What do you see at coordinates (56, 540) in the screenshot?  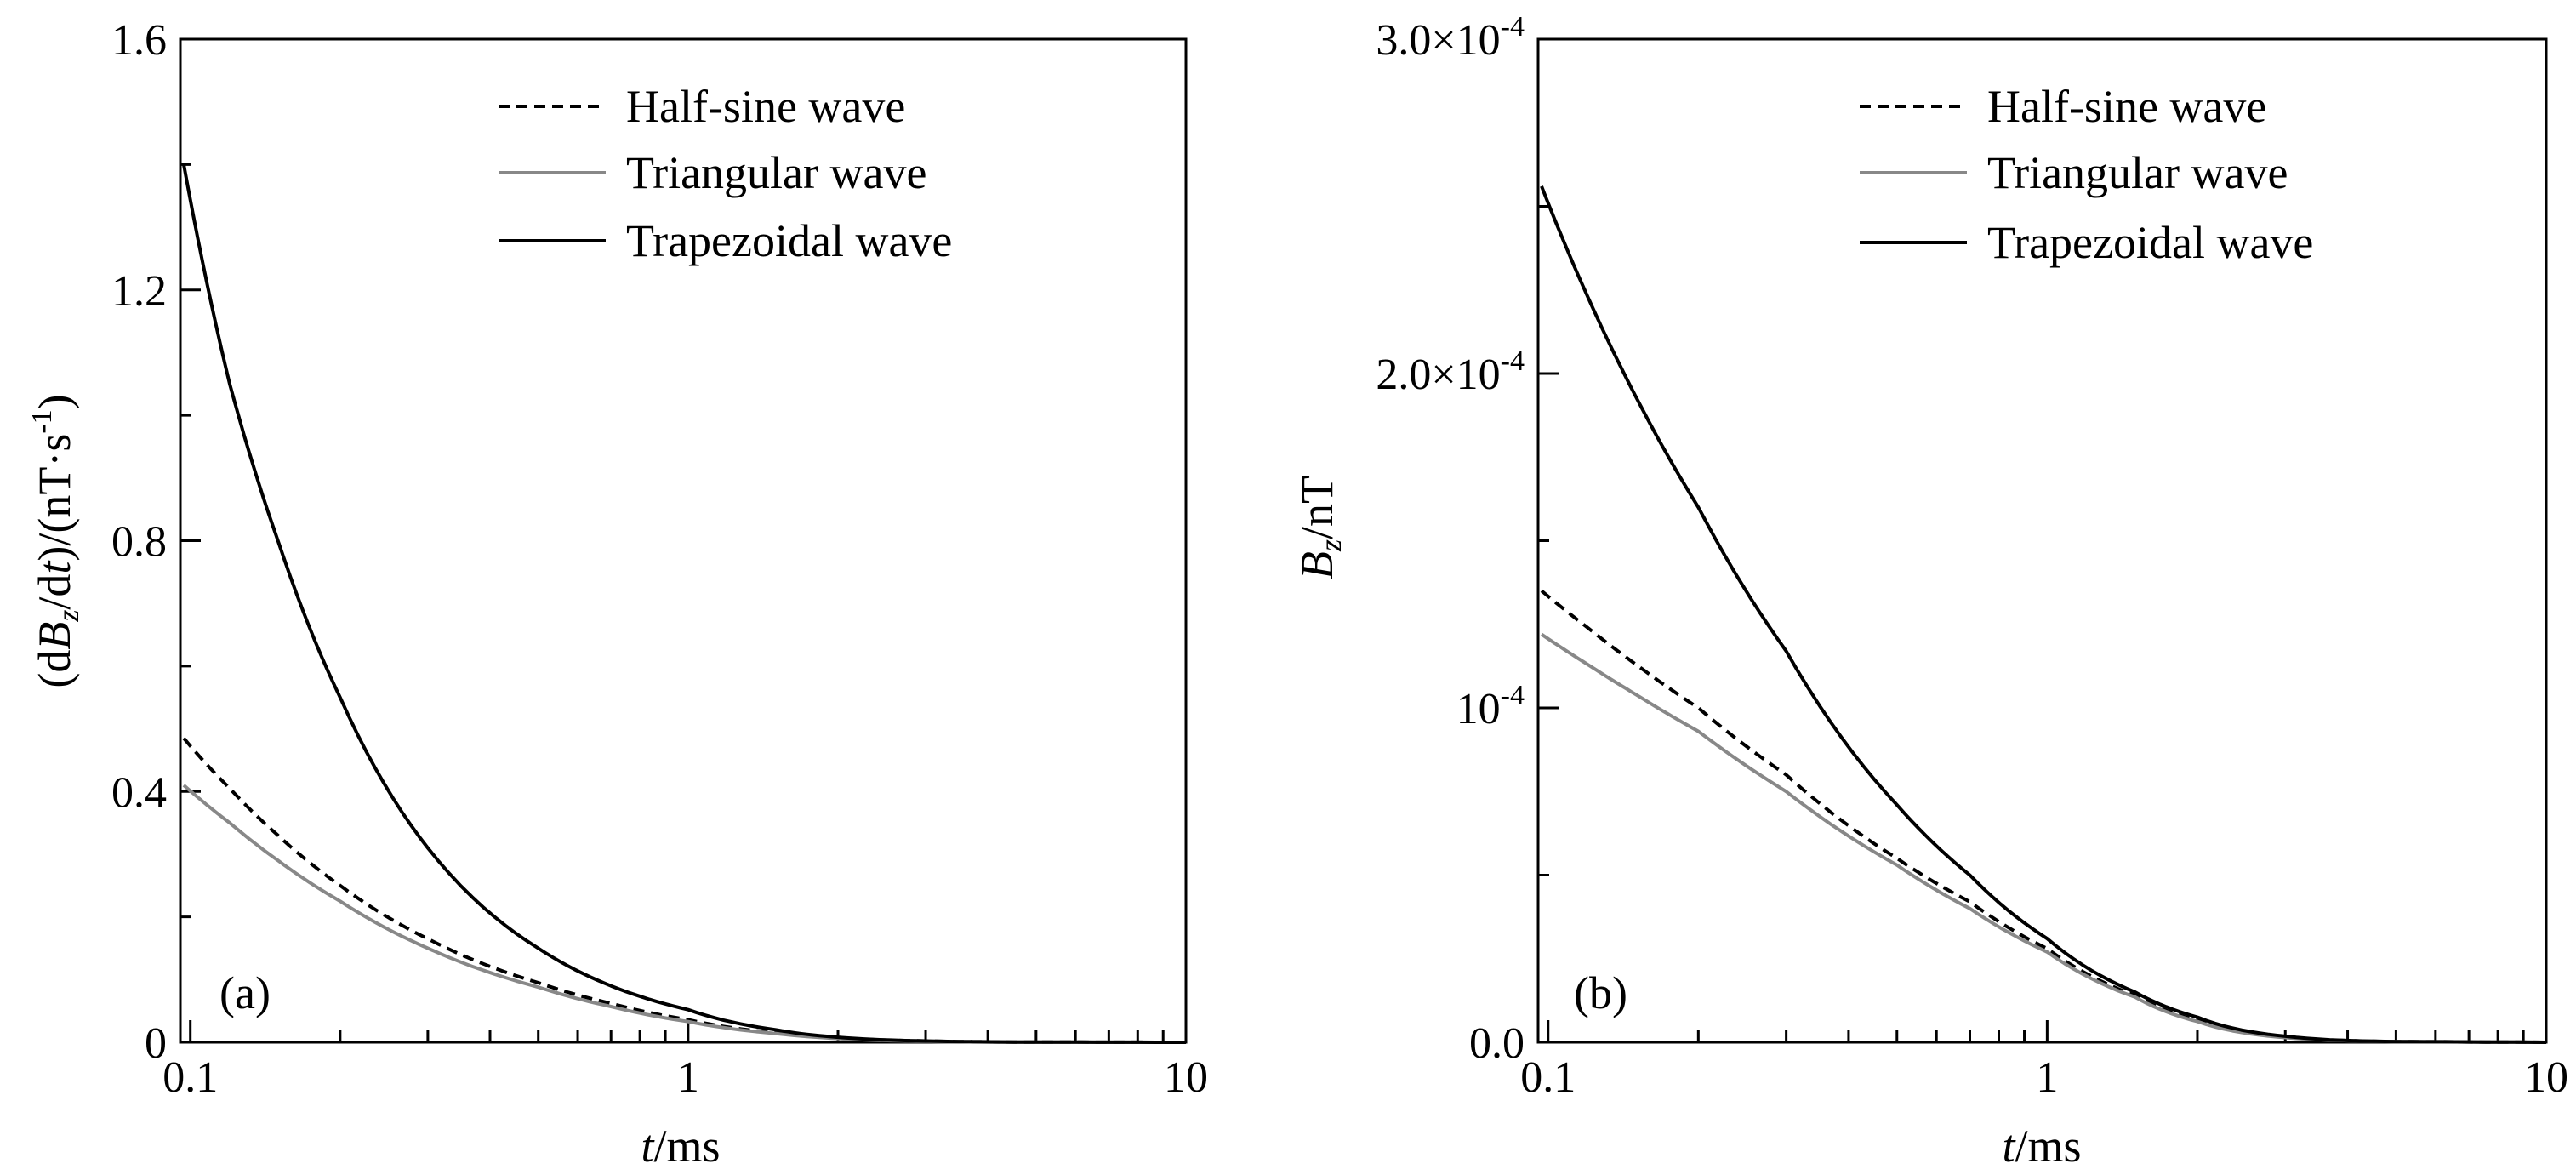 I see `y-axis-label-a: (dBz/dt)/(nT·s-1)` at bounding box center [56, 540].